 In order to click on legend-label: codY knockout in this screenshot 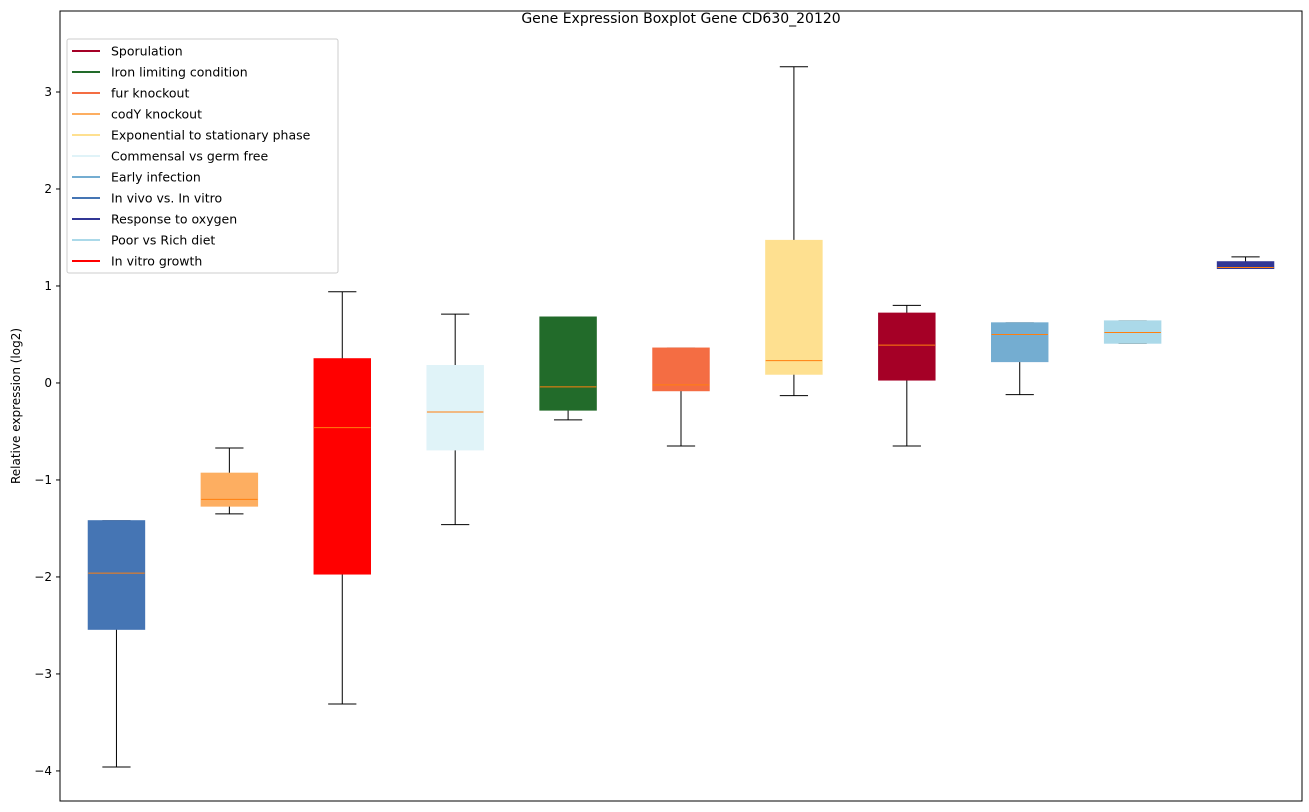, I will do `click(156, 114)`.